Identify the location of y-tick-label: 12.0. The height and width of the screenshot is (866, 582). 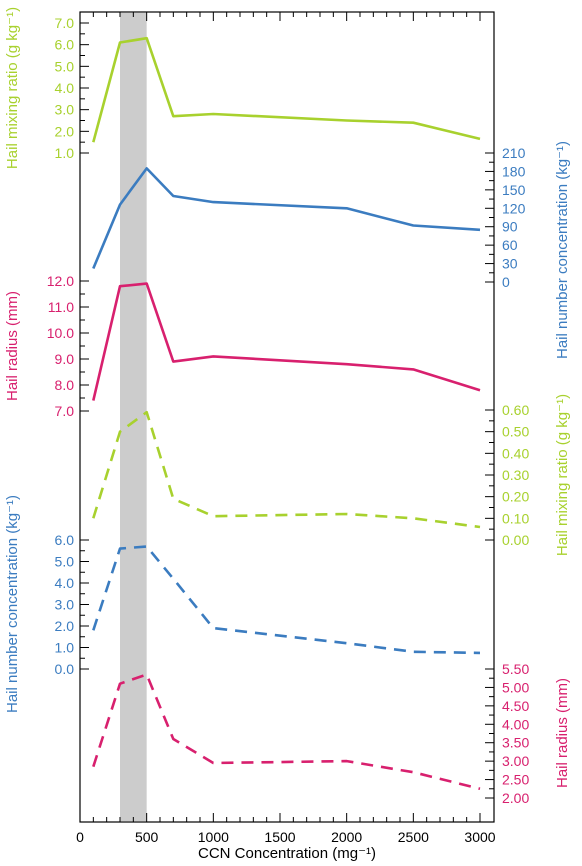
(60, 281).